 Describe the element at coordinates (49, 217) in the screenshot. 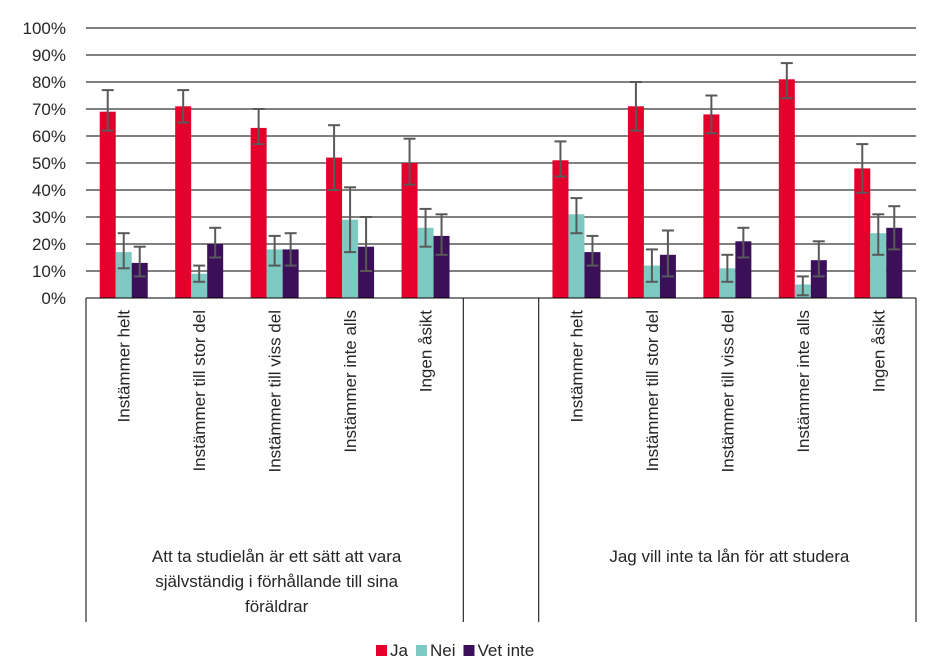

I see `y-tick-label: 30%` at that location.